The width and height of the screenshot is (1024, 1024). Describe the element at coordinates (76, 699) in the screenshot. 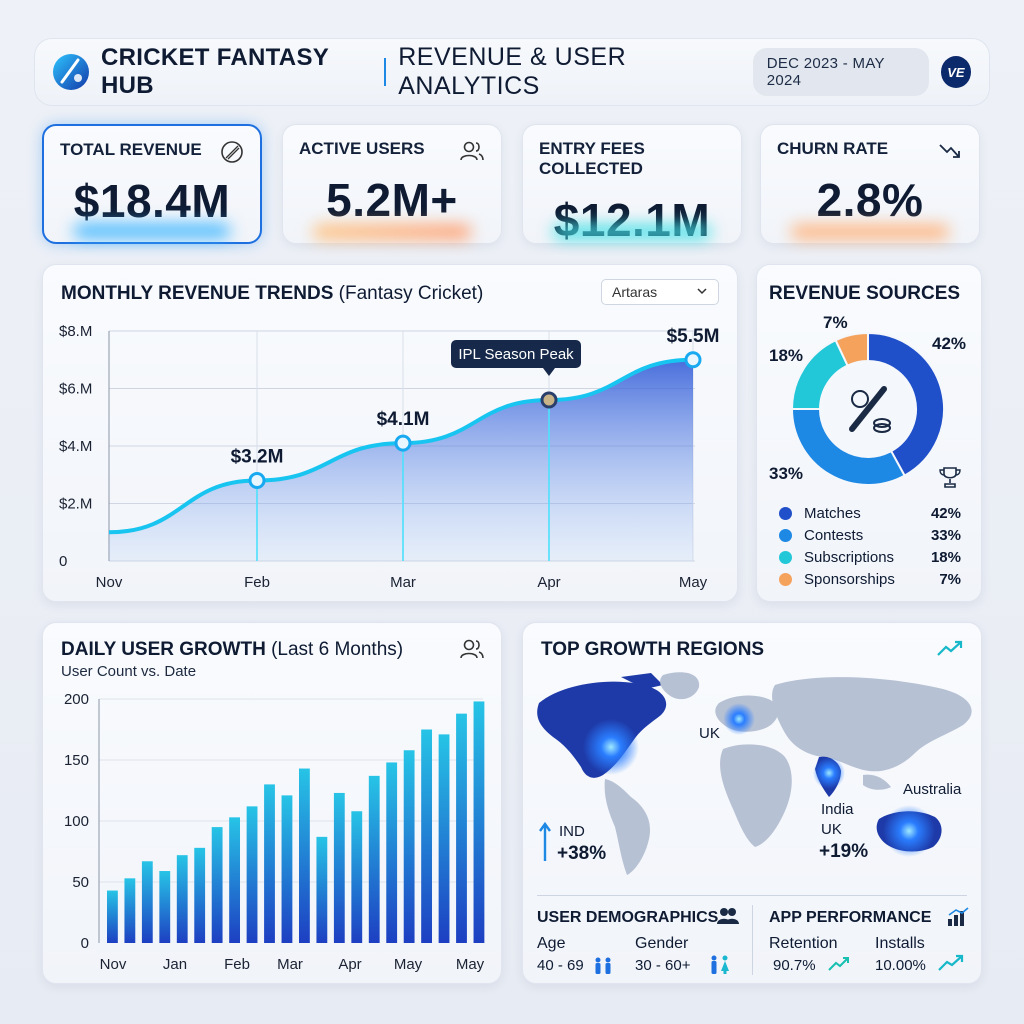

I see `y-tick-label: 200` at that location.